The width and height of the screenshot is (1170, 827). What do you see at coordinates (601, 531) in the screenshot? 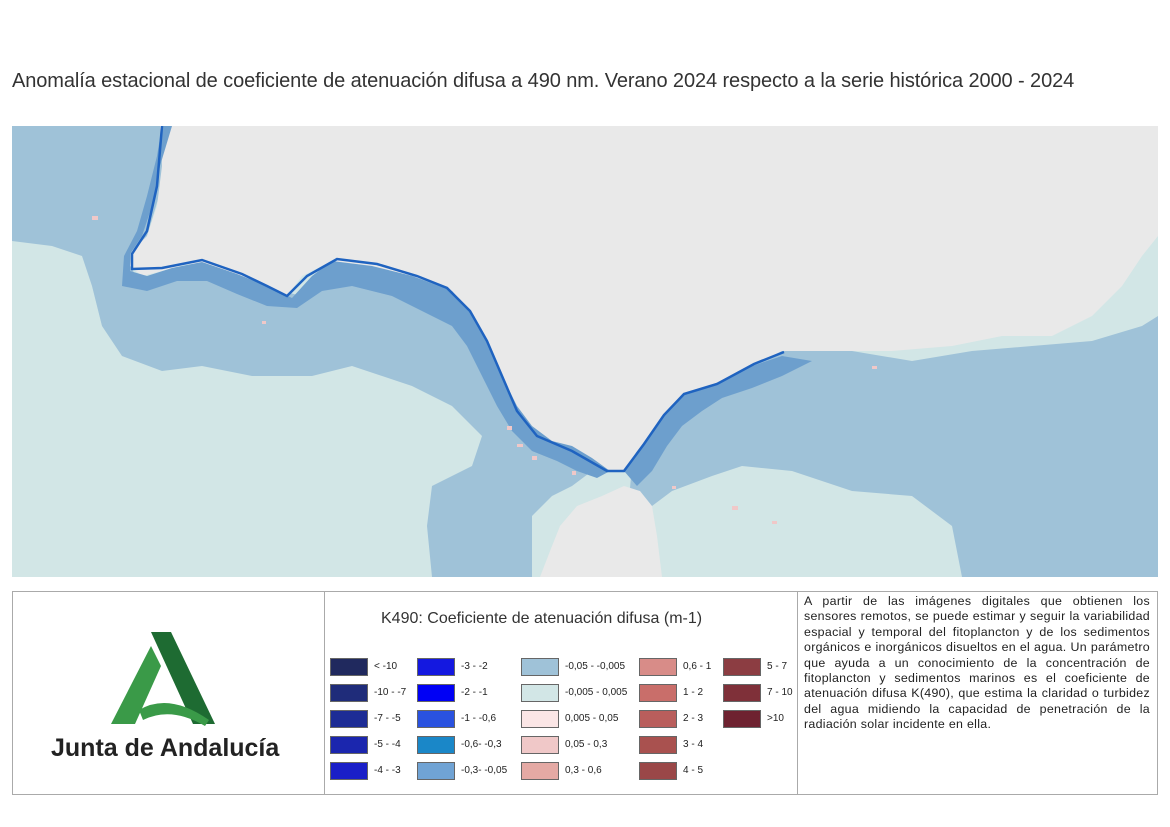
I see `land-north-africa` at bounding box center [601, 531].